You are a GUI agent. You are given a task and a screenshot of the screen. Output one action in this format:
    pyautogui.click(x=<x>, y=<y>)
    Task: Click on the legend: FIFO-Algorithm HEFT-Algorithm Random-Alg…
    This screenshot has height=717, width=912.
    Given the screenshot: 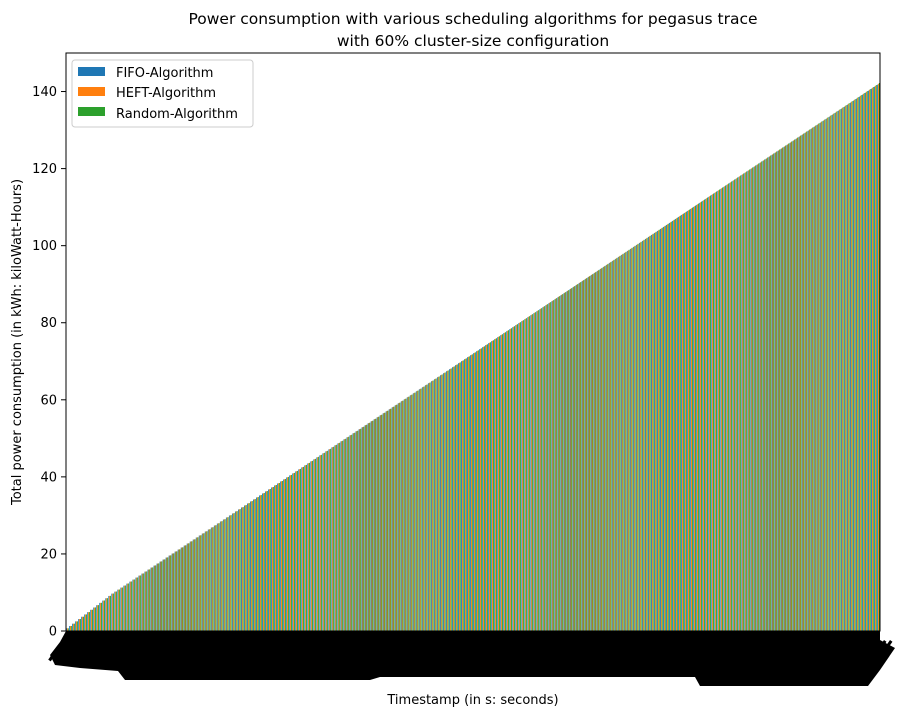 What is the action you would take?
    pyautogui.click(x=162, y=93)
    